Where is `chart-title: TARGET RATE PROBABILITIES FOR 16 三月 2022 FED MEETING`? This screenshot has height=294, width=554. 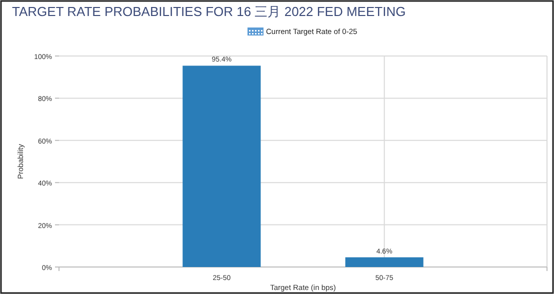
chart-title: TARGET RATE PROBABILITIES FOR 16 三月 2022 FED MEETING is located at coordinates (209, 11).